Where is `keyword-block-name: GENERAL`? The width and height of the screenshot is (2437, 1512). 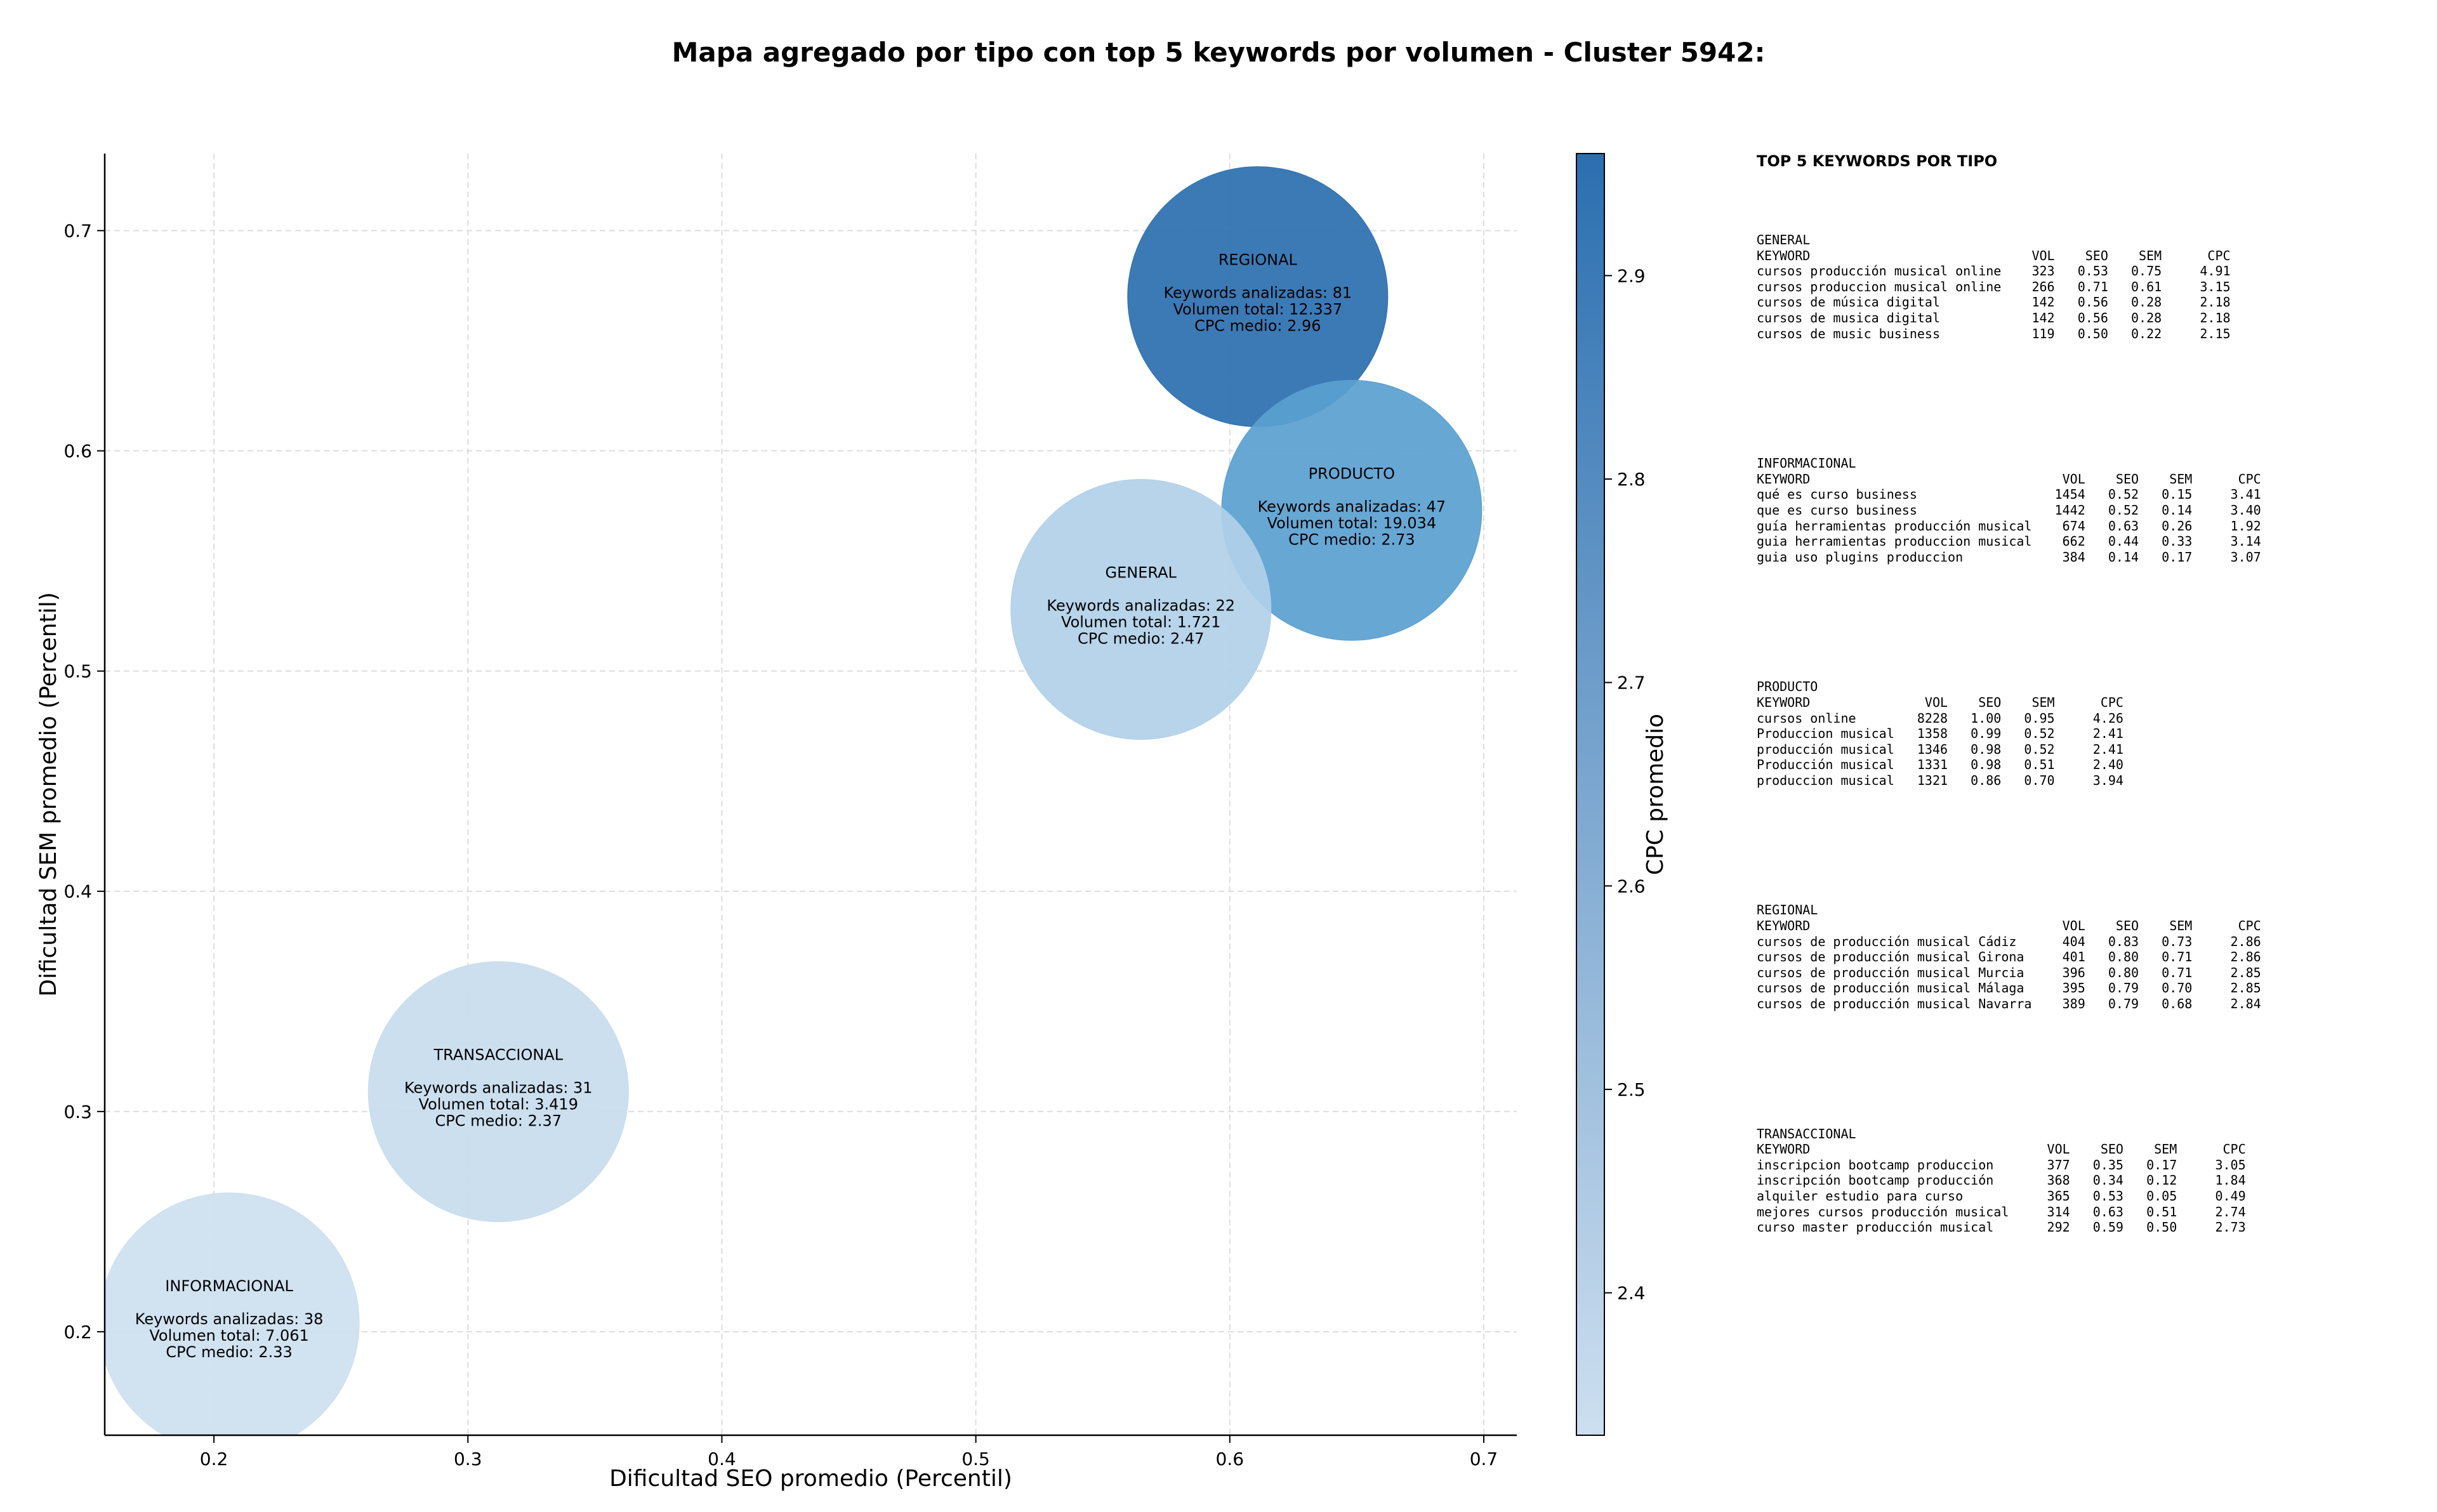 keyword-block-name: GENERAL is located at coordinates (1784, 240).